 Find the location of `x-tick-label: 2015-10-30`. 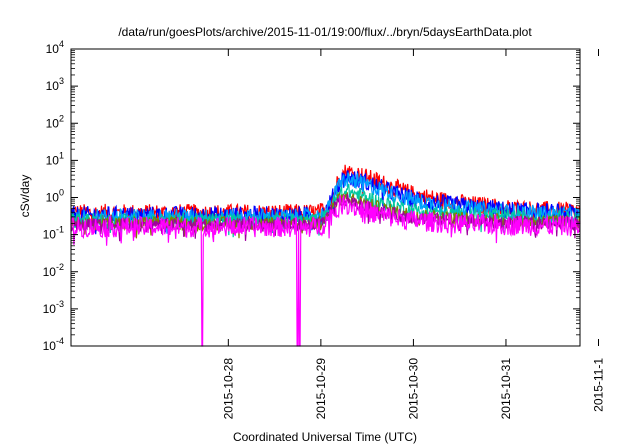

x-tick-label: 2015-10-30 is located at coordinates (413, 389).